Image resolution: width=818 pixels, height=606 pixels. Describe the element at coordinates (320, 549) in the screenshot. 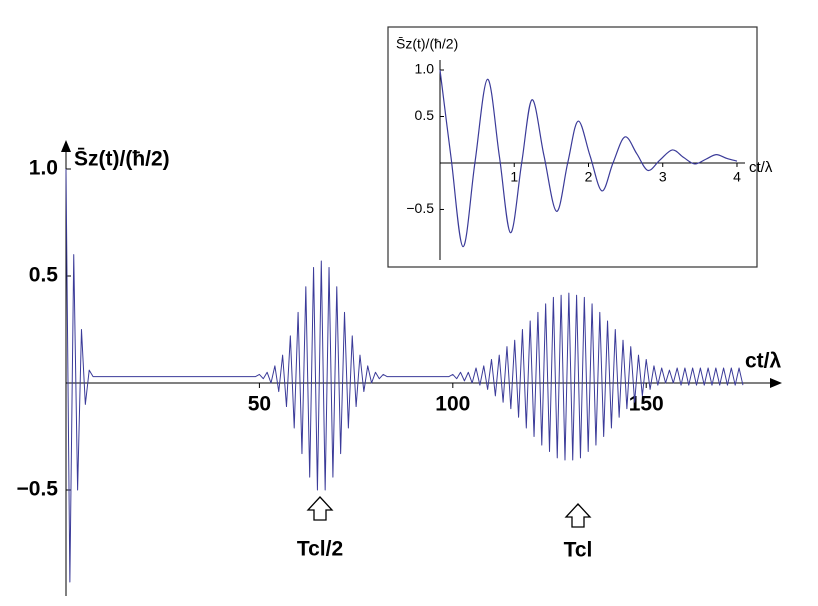

I see `annotation: Tcl/2` at that location.